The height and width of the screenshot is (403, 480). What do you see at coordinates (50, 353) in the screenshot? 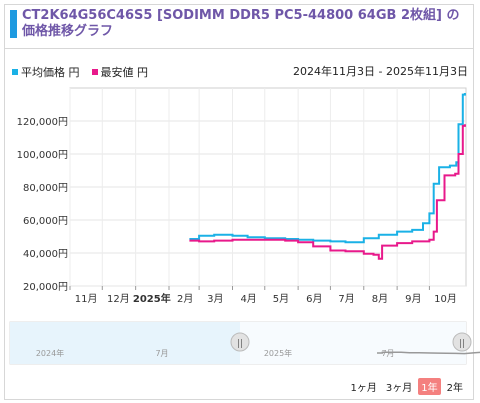
I see `navigator-label-0: 2024年` at bounding box center [50, 353].